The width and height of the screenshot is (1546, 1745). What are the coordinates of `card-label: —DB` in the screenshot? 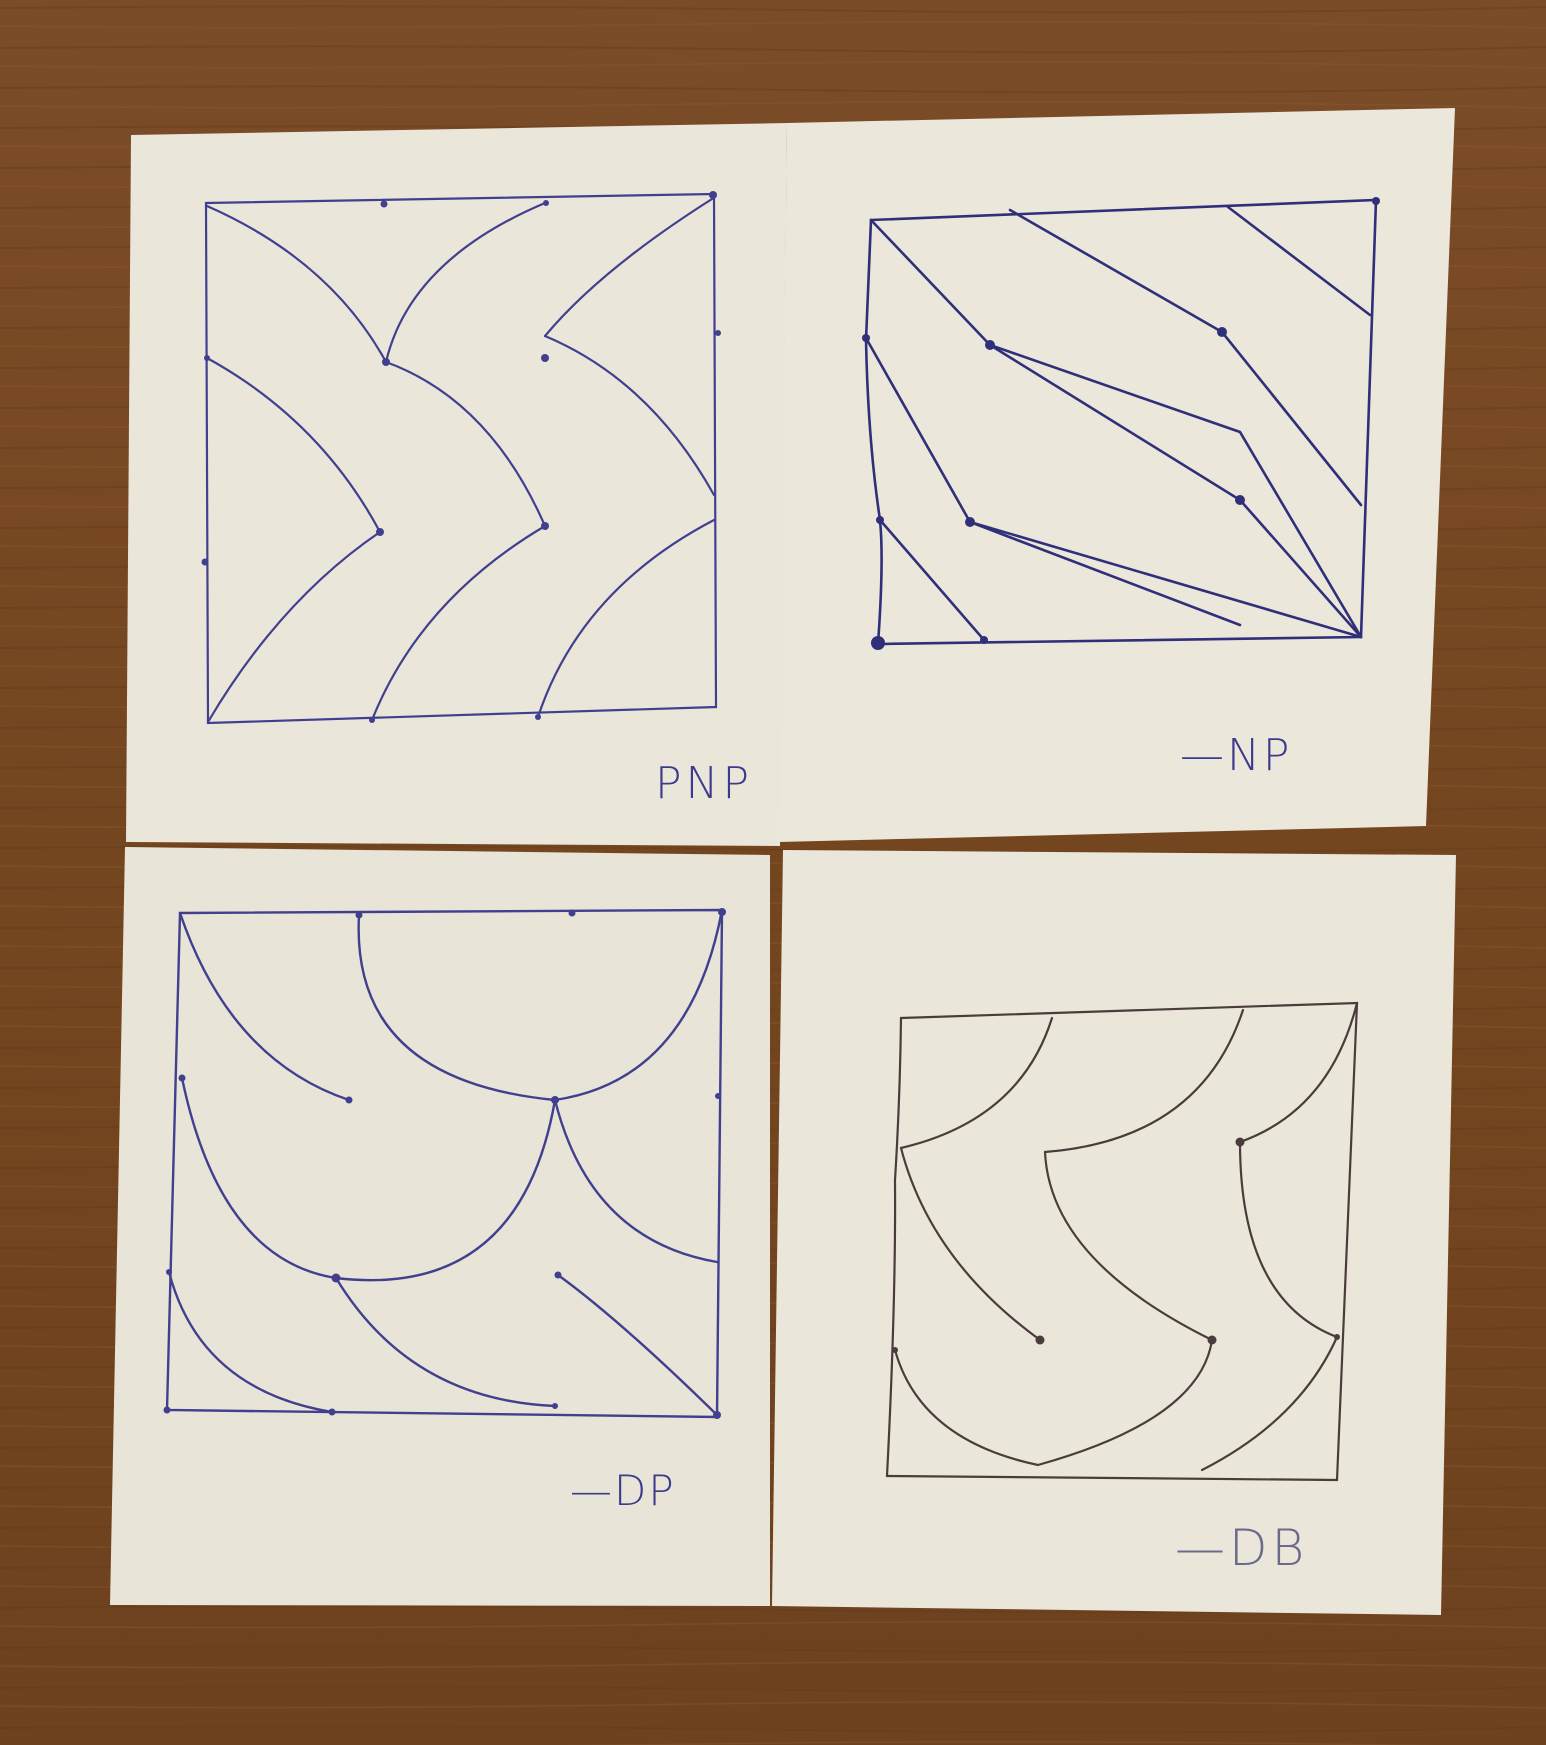 It's located at (1241, 1548).